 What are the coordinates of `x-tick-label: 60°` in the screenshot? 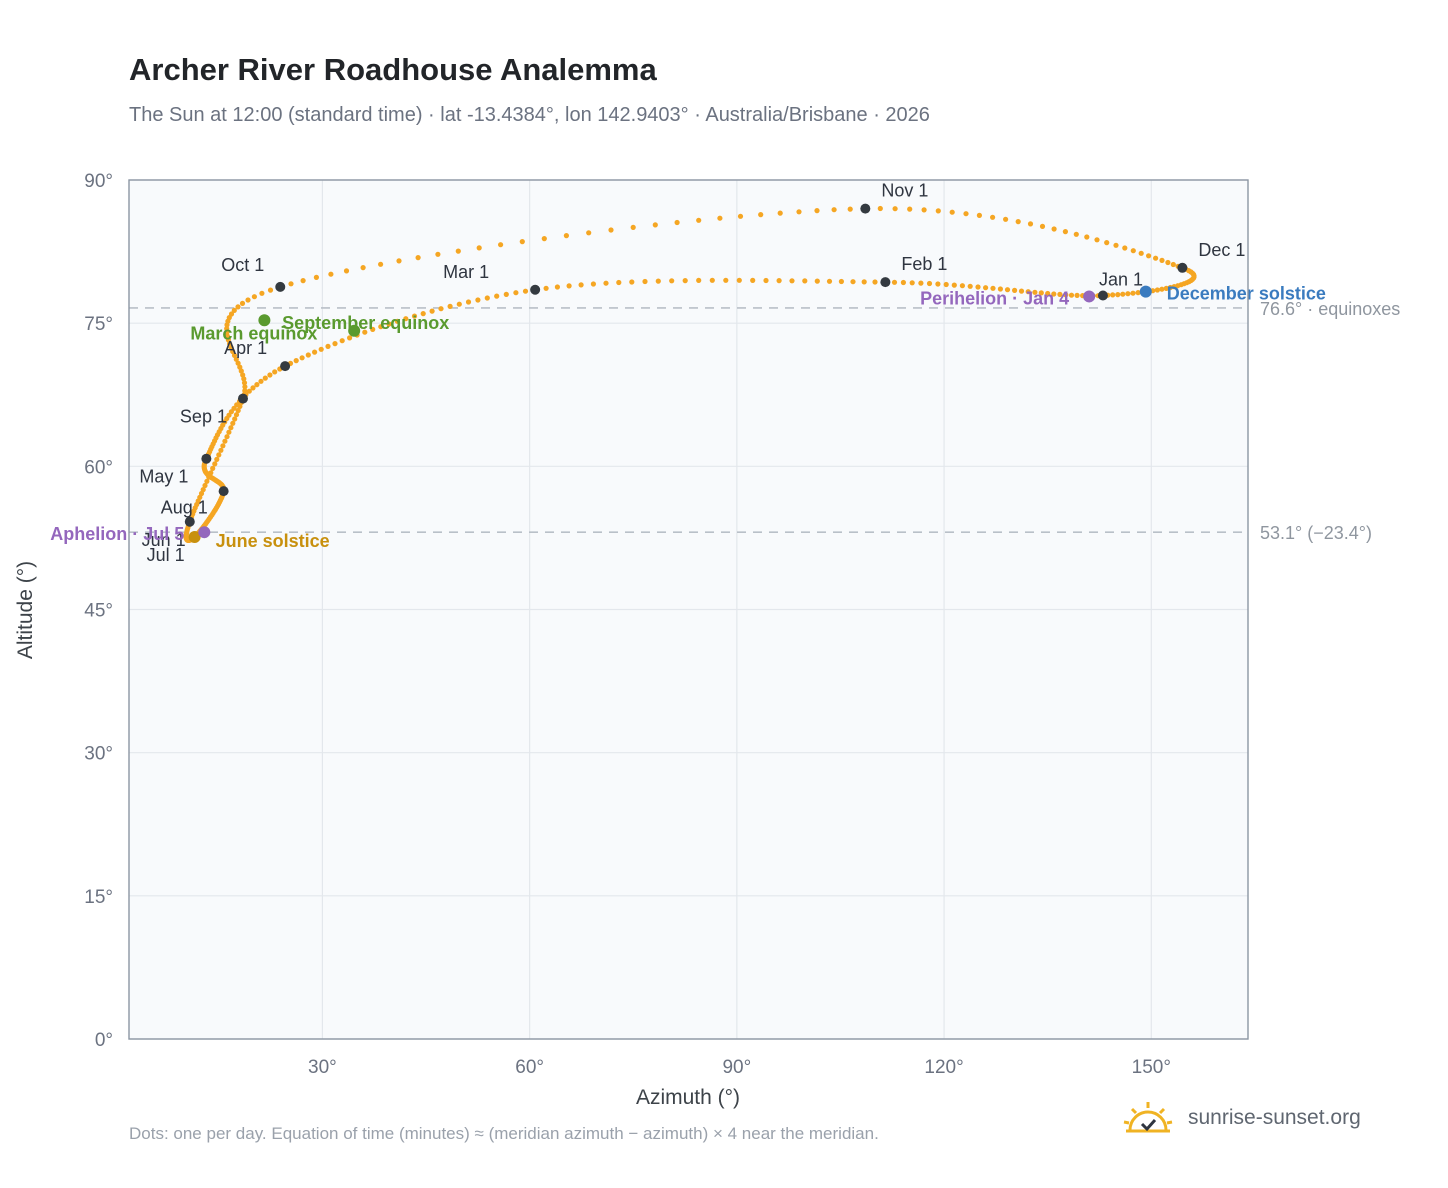 It's located at (529, 1067).